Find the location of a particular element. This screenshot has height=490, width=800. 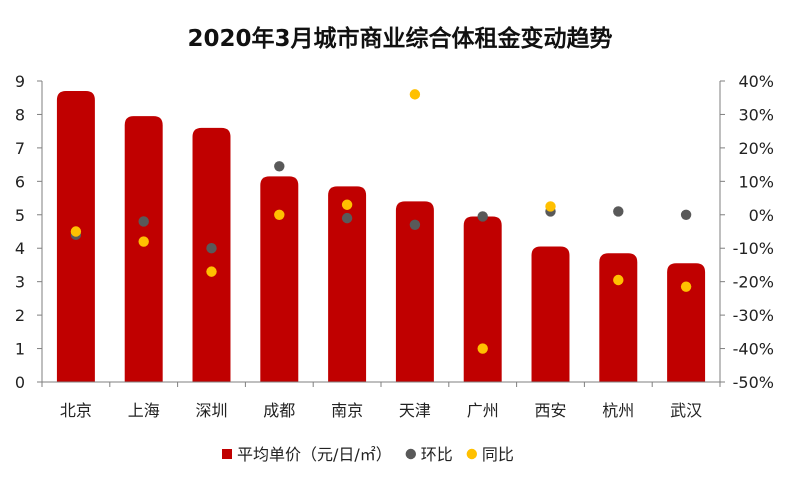

right-tick-label: -10% is located at coordinates (753, 248).